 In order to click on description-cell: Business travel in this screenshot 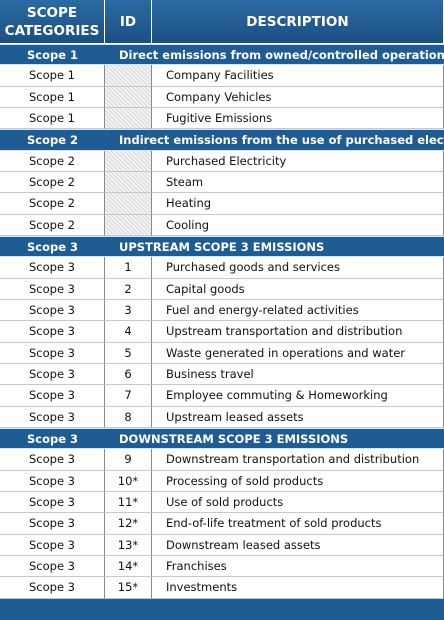, I will do `click(298, 374)`.